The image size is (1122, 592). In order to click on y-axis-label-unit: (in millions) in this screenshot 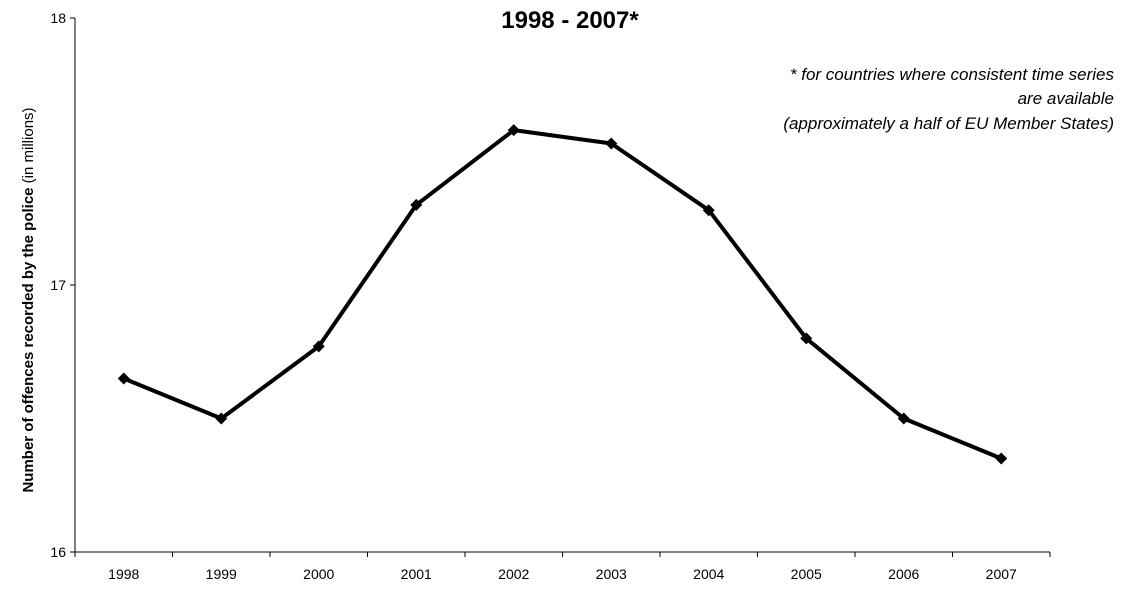, I will do `click(28, 145)`.